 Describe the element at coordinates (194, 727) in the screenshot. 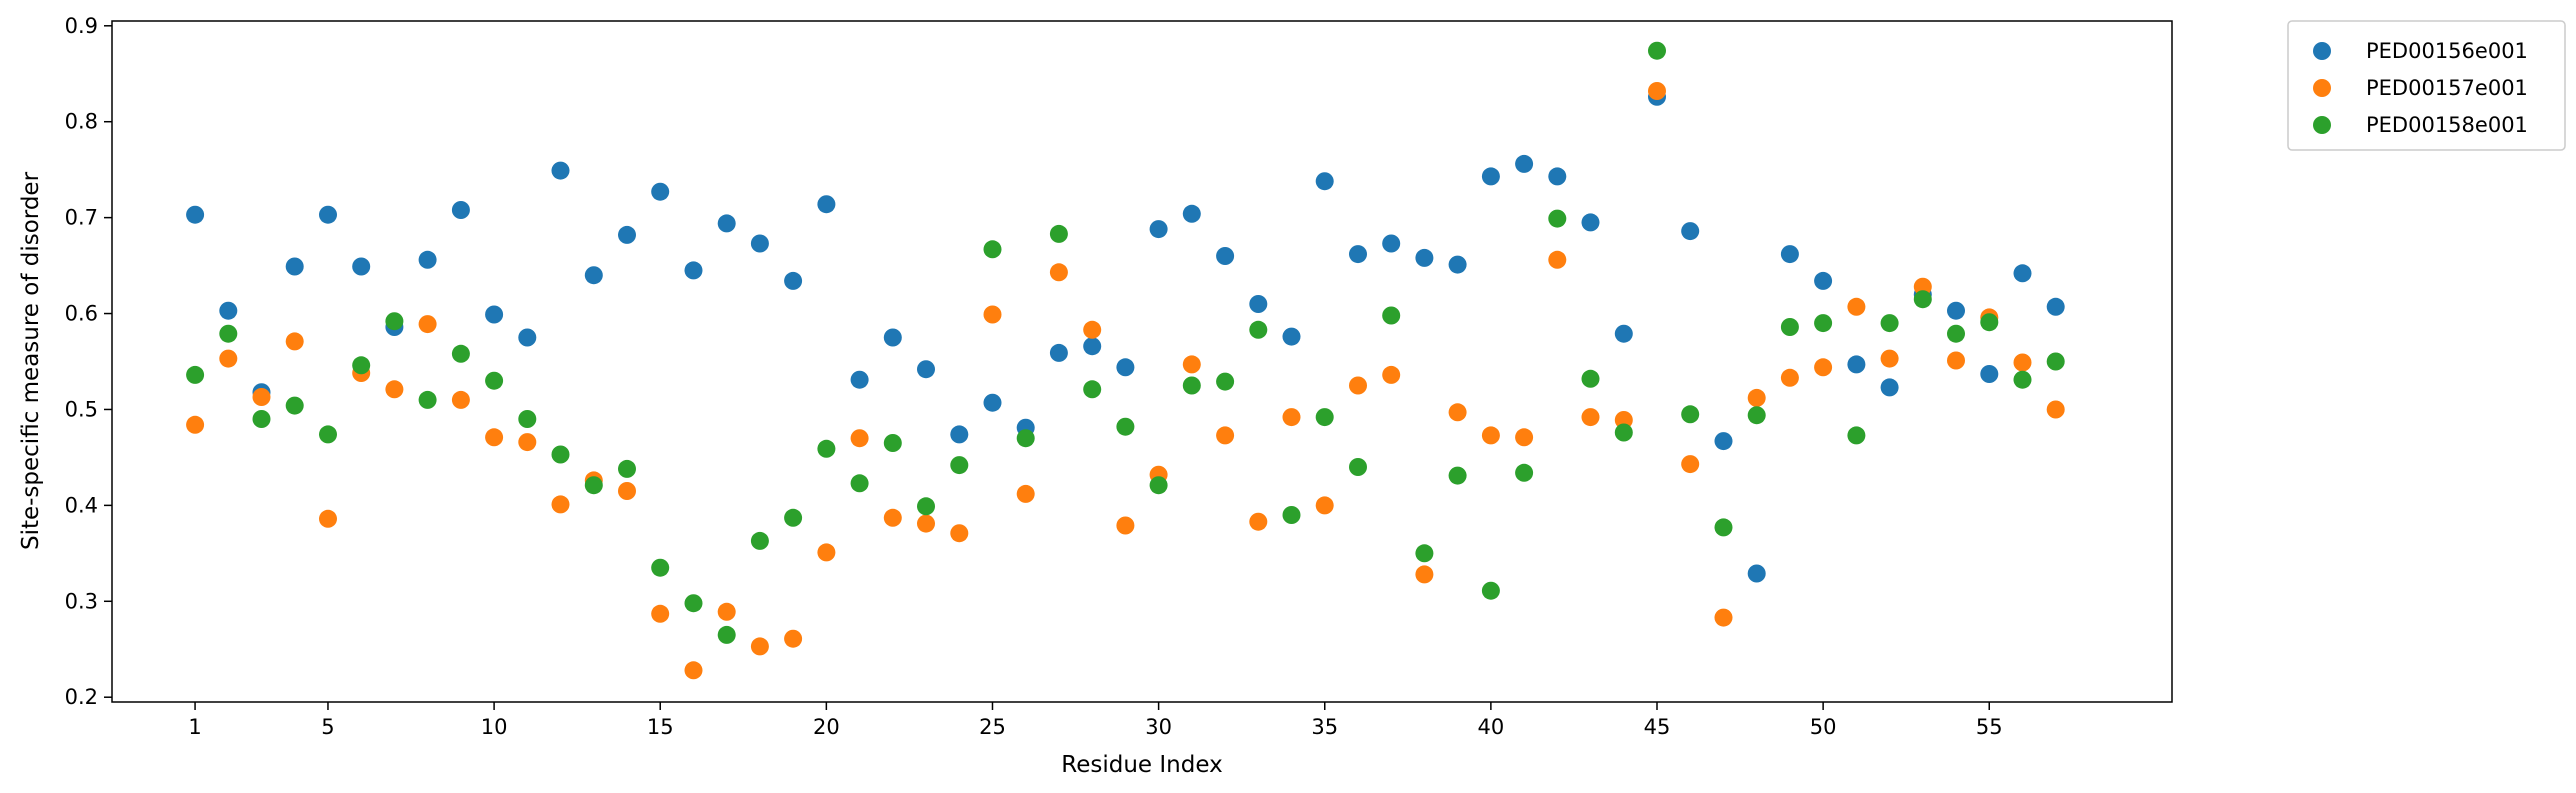

I see `x-tick-label: 1` at that location.